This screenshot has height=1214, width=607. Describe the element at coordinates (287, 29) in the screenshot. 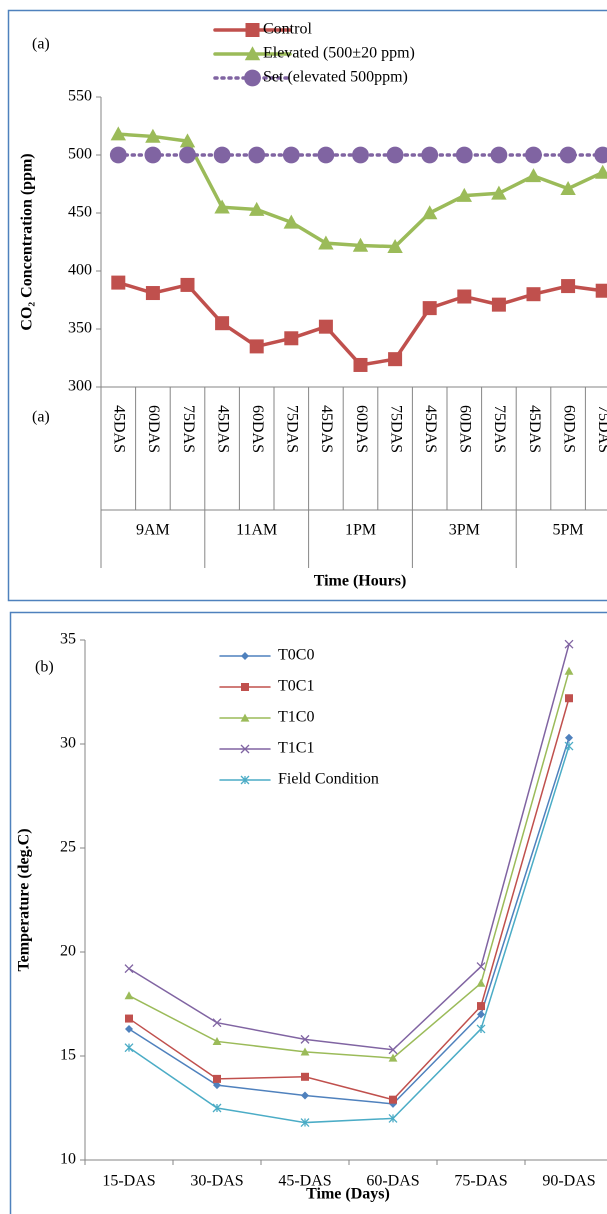

I see `legend-label: Control` at that location.